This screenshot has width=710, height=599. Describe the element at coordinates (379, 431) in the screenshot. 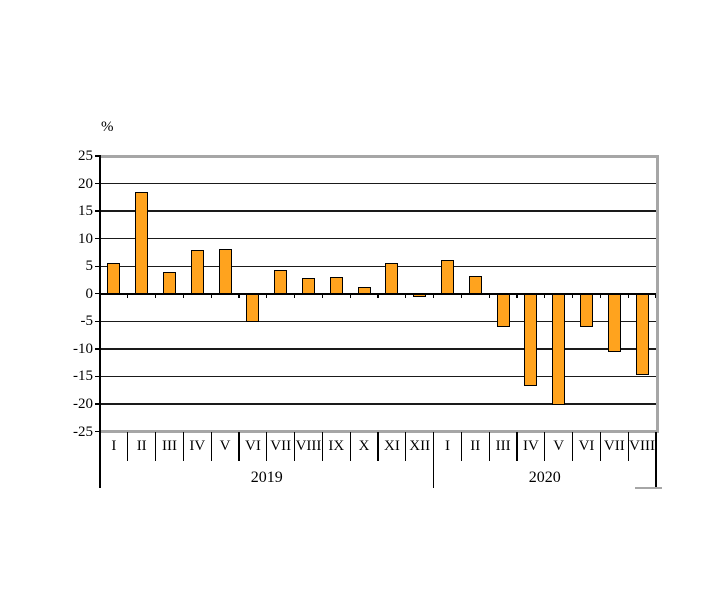

I see `plot-border-bottom` at that location.